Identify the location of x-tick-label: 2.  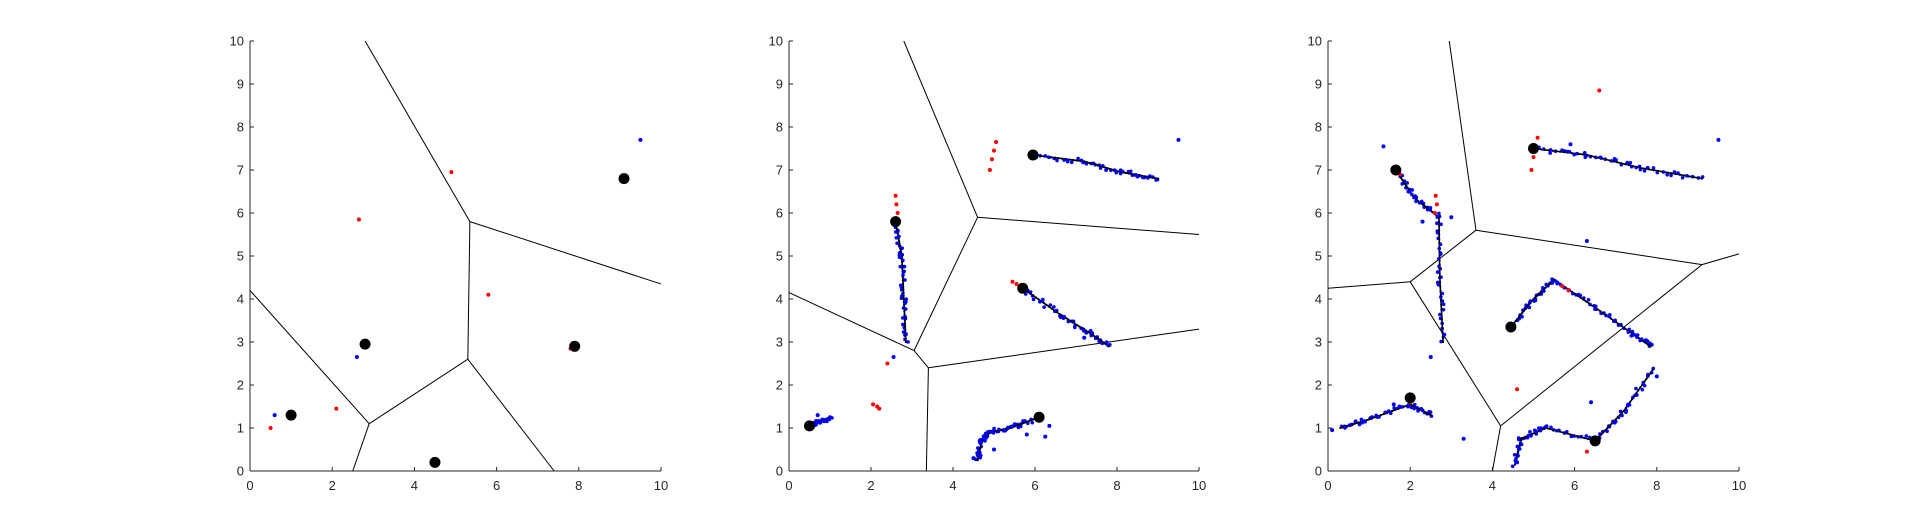
(1410, 485).